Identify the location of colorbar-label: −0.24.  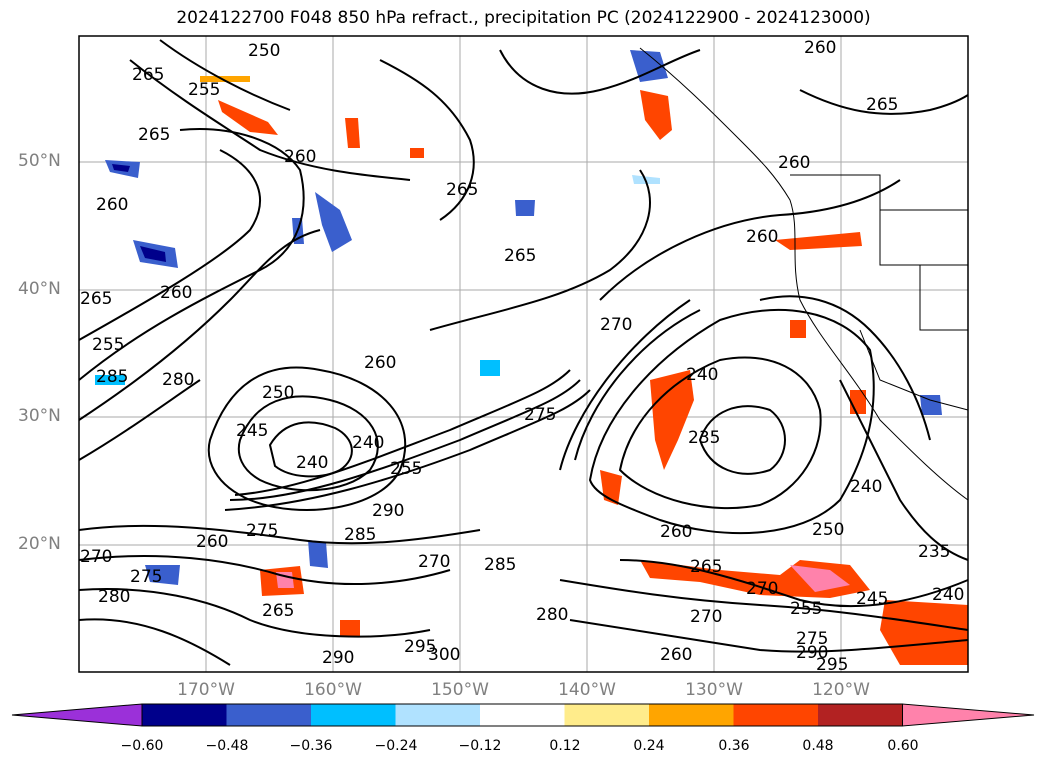
(396, 746).